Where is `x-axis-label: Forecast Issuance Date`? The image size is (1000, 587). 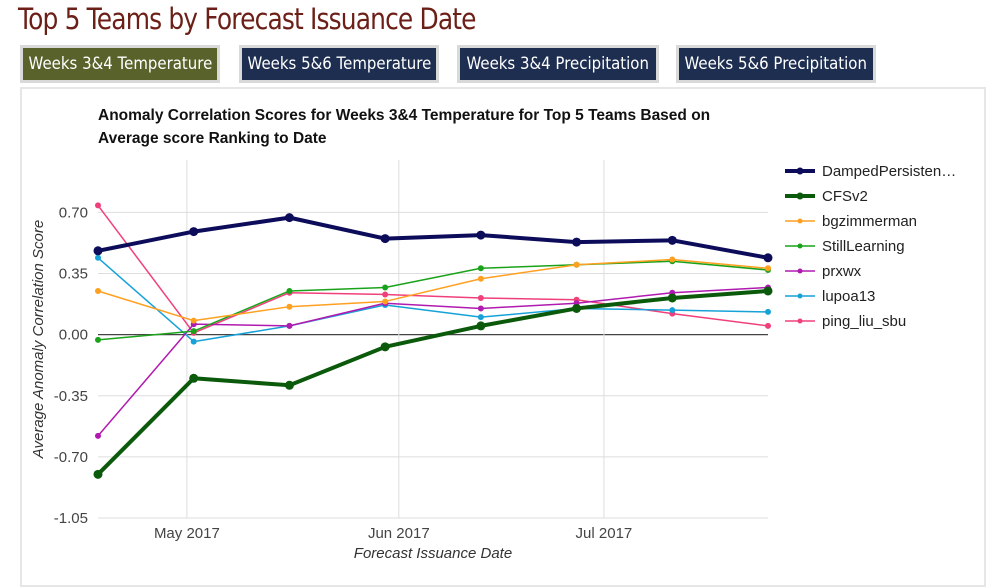
x-axis-label: Forecast Issuance Date is located at coordinates (433, 553).